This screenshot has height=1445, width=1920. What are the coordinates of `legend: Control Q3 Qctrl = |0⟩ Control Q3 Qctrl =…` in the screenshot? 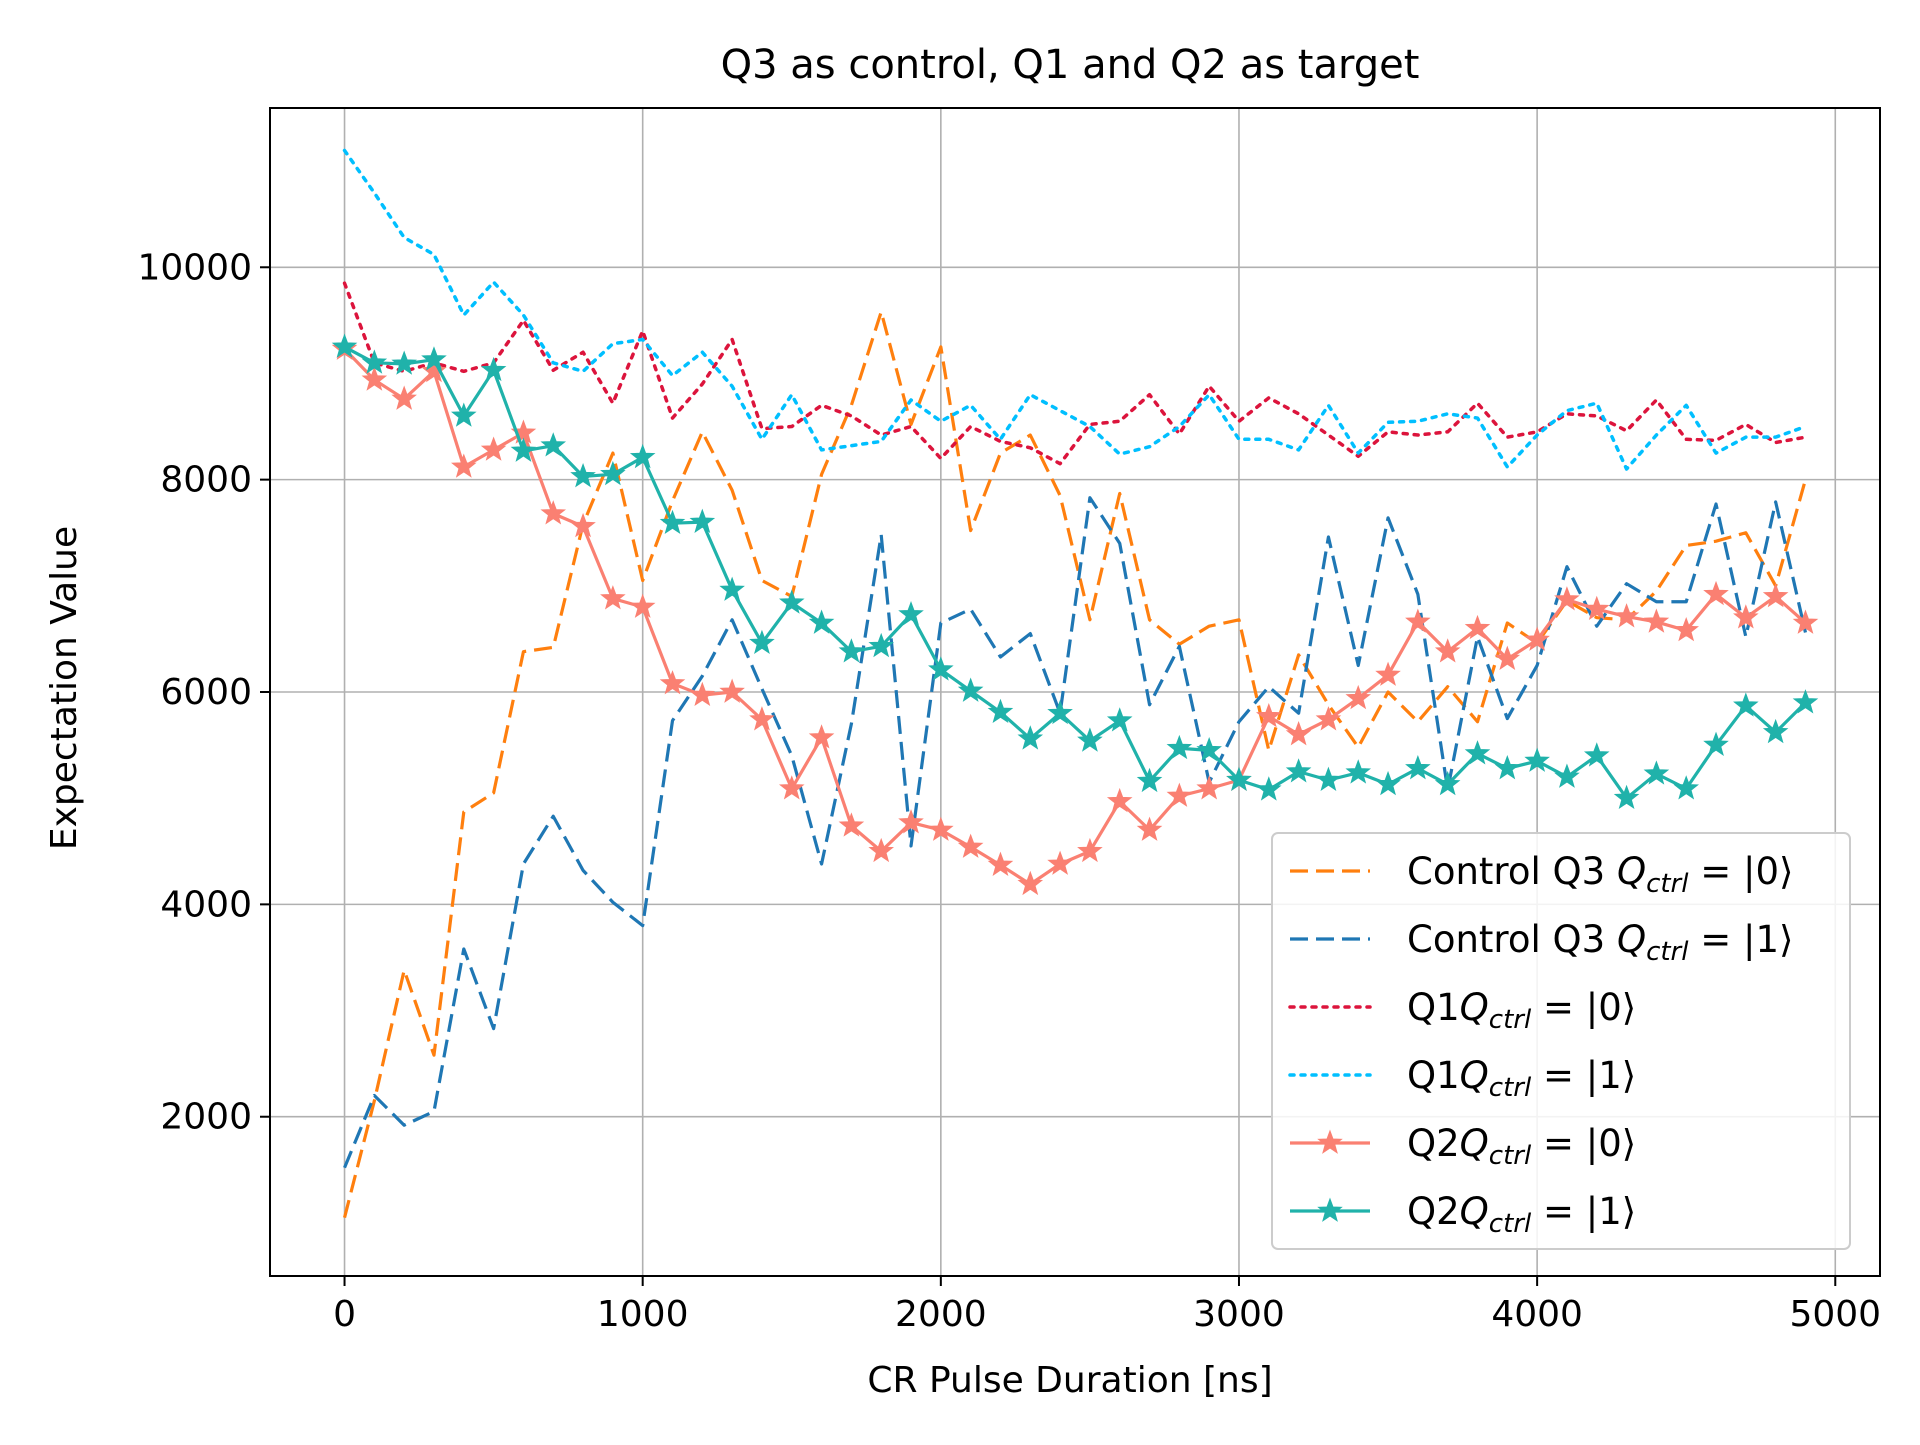 It's located at (1561, 1041).